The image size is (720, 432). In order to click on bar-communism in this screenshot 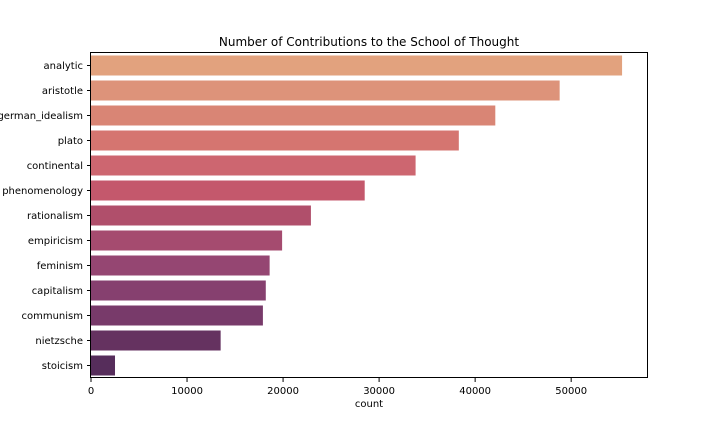, I will do `click(177, 315)`.